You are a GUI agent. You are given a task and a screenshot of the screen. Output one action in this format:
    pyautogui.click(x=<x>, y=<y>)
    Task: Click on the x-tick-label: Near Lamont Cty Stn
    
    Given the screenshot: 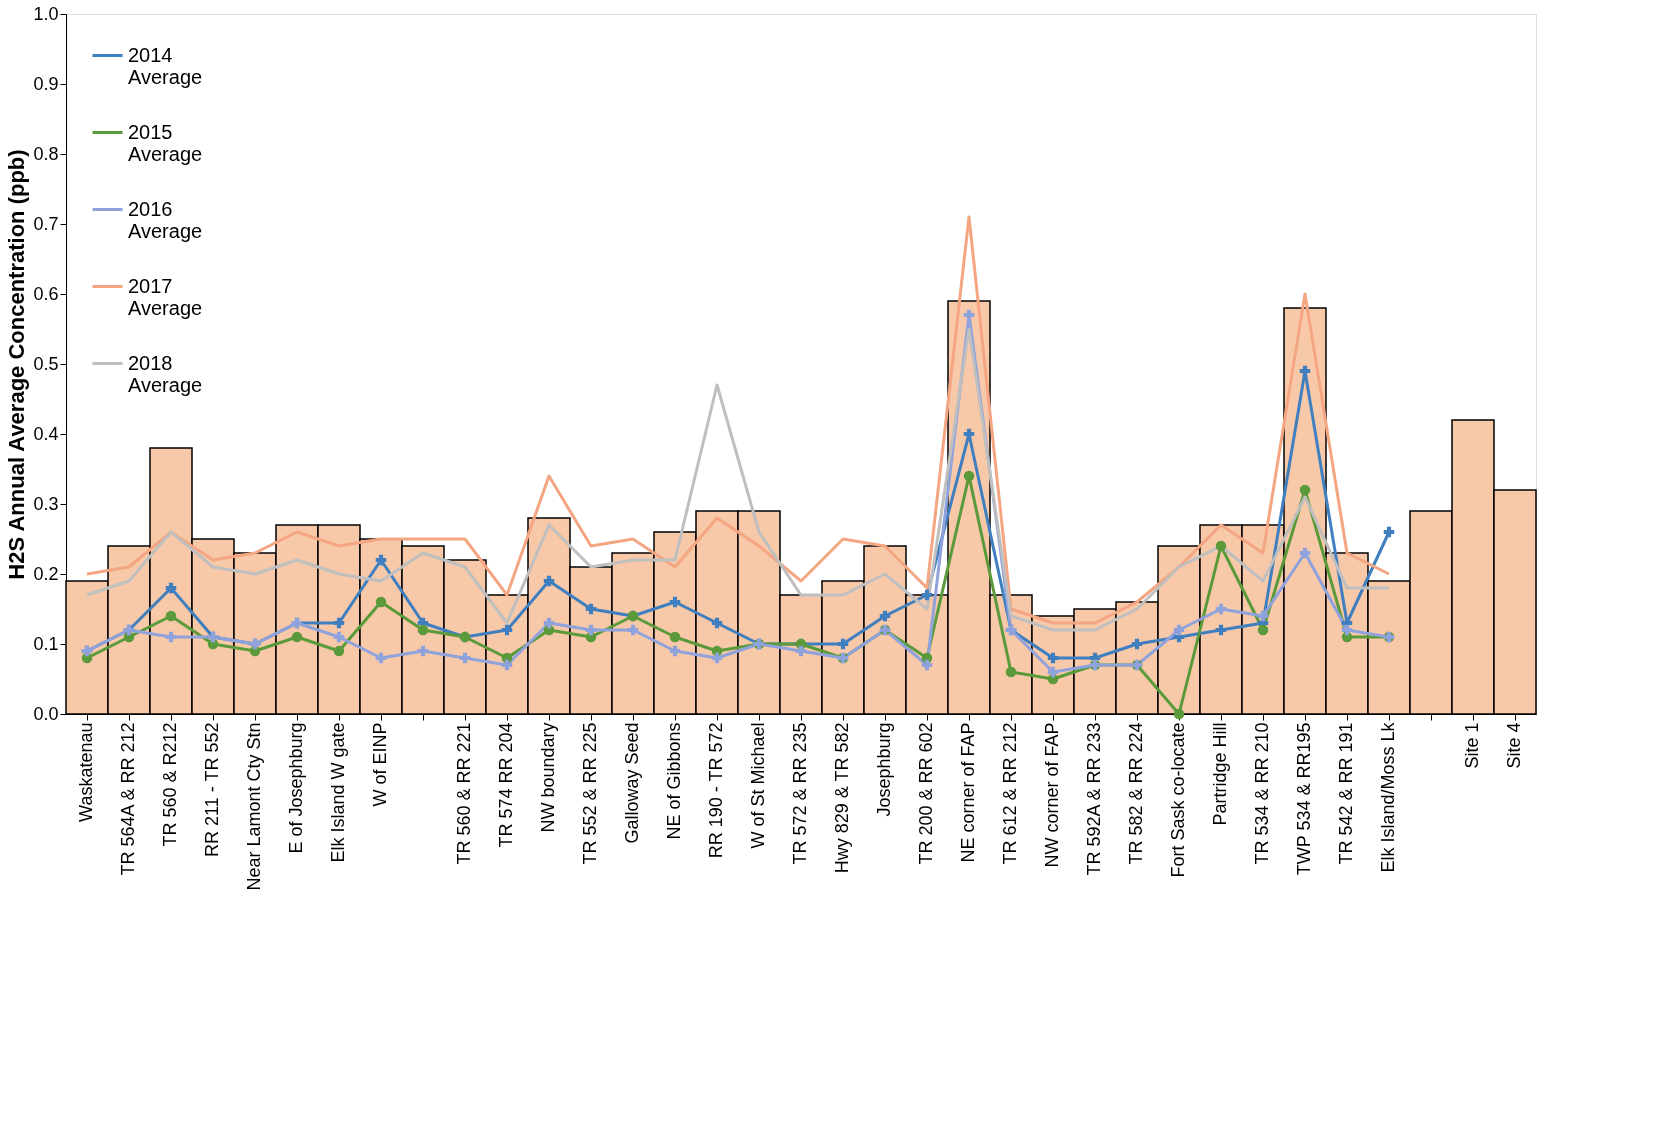 What is the action you would take?
    pyautogui.click(x=254, y=806)
    